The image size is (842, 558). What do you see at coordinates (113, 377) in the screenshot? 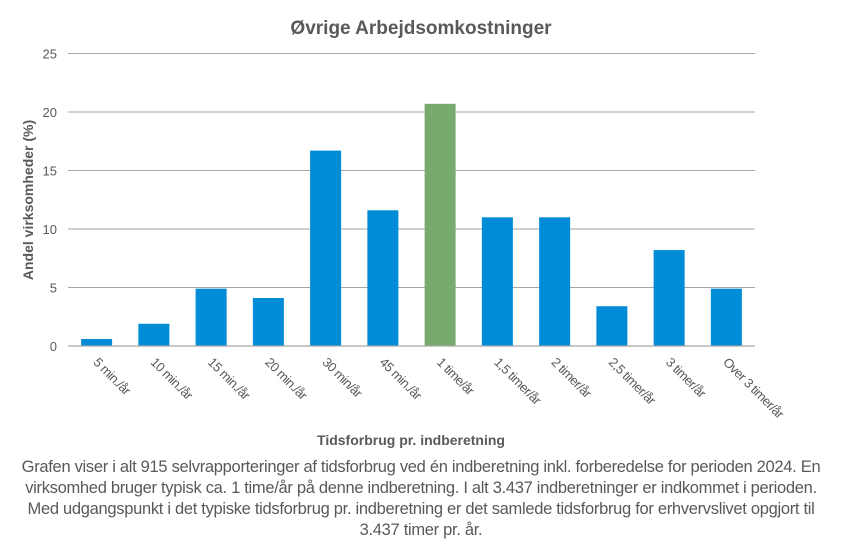
I see `x-tick-label: 5 min./år` at bounding box center [113, 377].